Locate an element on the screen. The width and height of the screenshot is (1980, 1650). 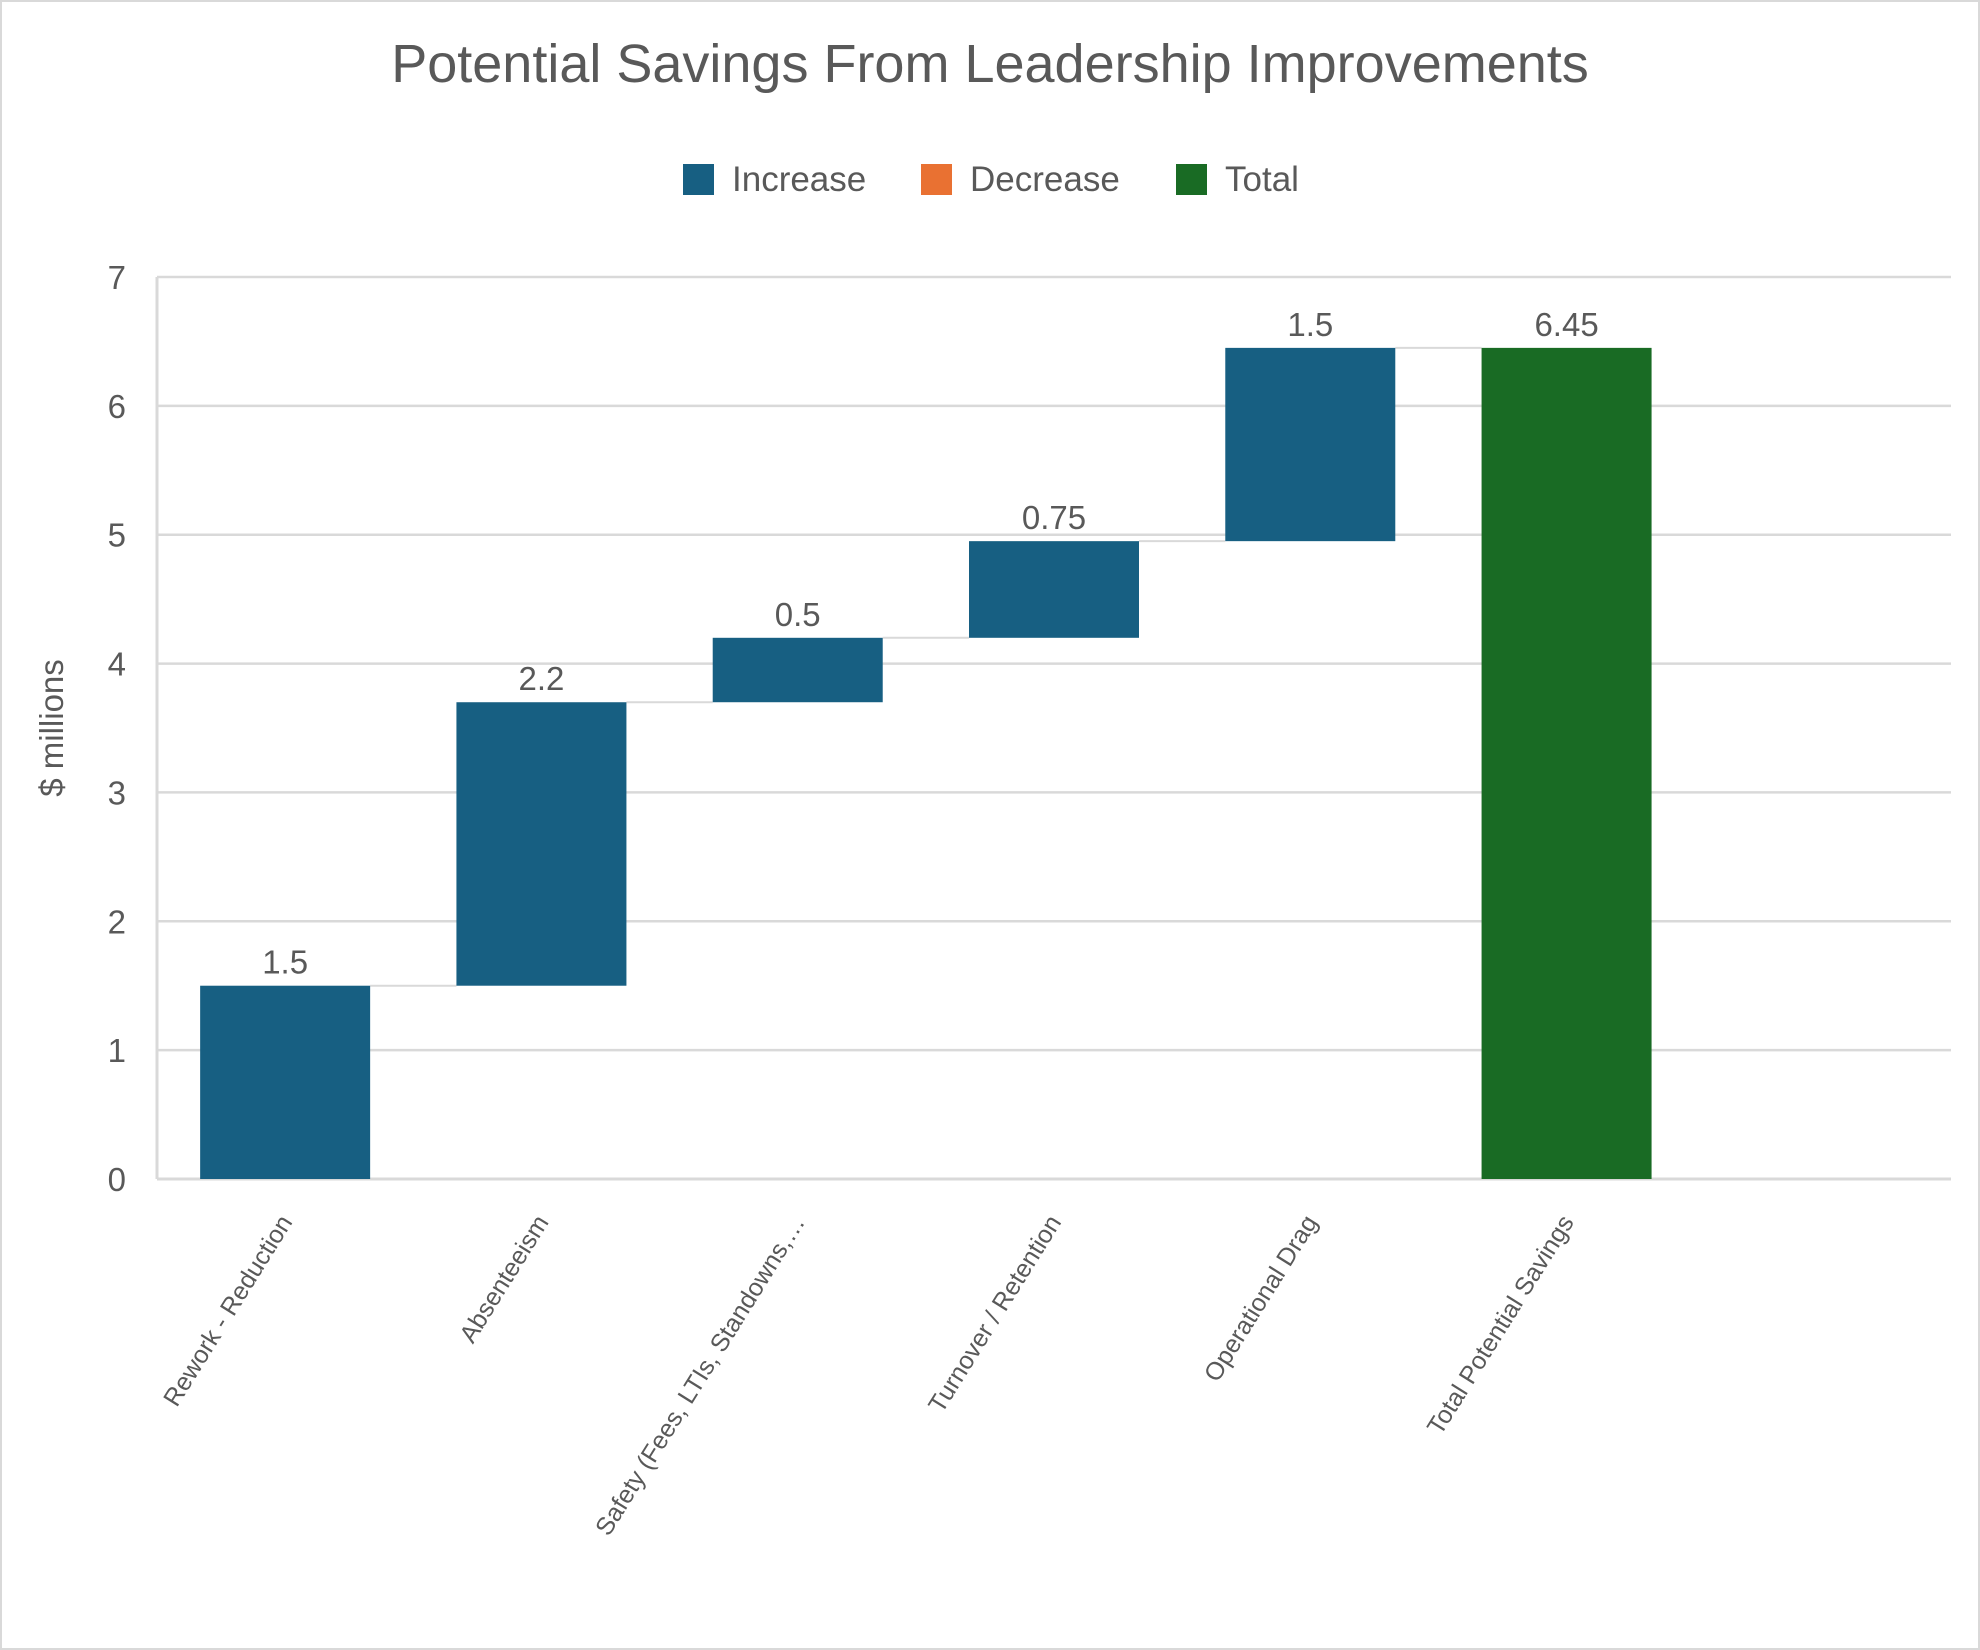
y-tick-label: 1 is located at coordinates (117, 1050).